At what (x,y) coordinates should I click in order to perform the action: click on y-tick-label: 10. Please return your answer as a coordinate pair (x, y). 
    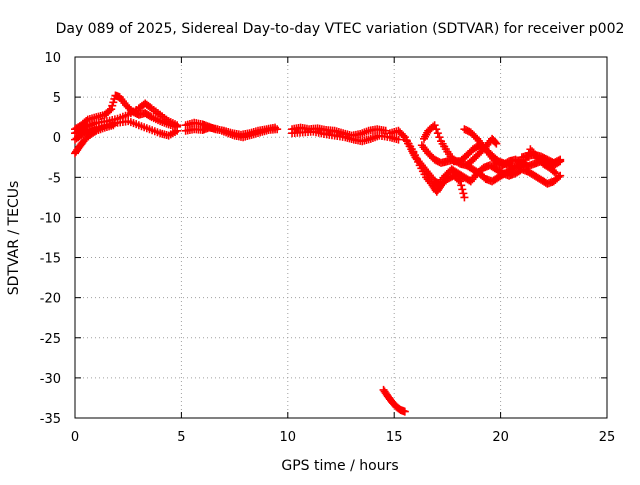
    Looking at the image, I should click on (52, 58).